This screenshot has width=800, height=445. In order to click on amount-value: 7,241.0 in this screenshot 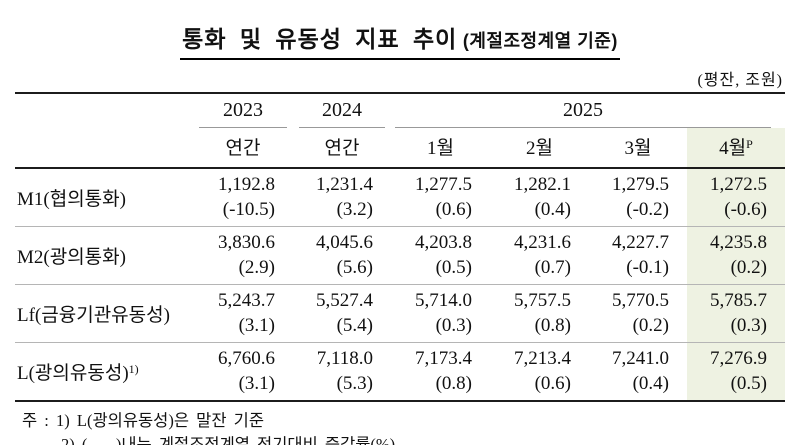, I will do `click(640, 358)`.